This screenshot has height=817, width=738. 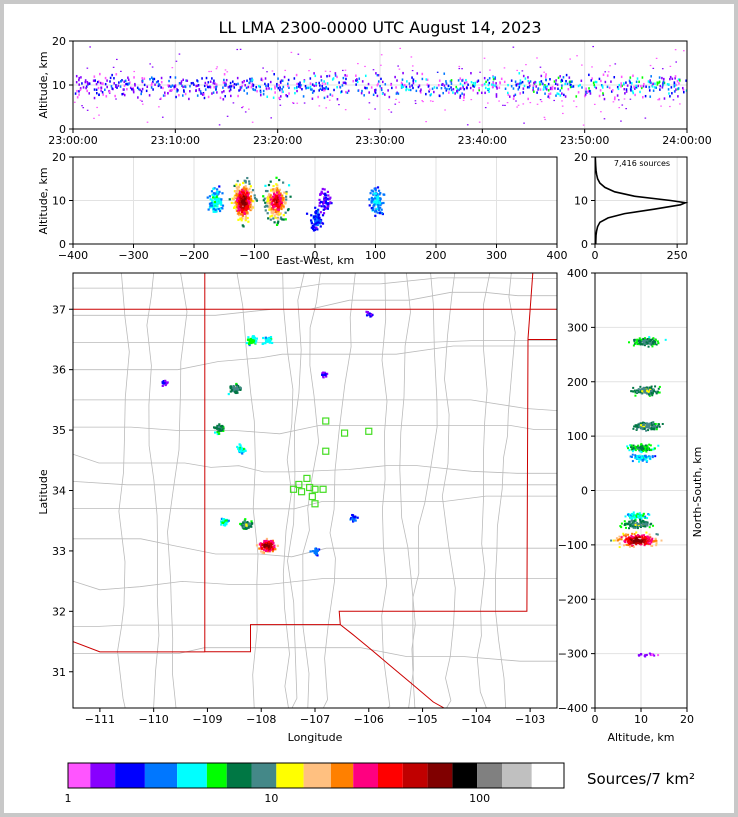 What do you see at coordinates (369, 431) in the screenshot?
I see `lma-station-marker` at bounding box center [369, 431].